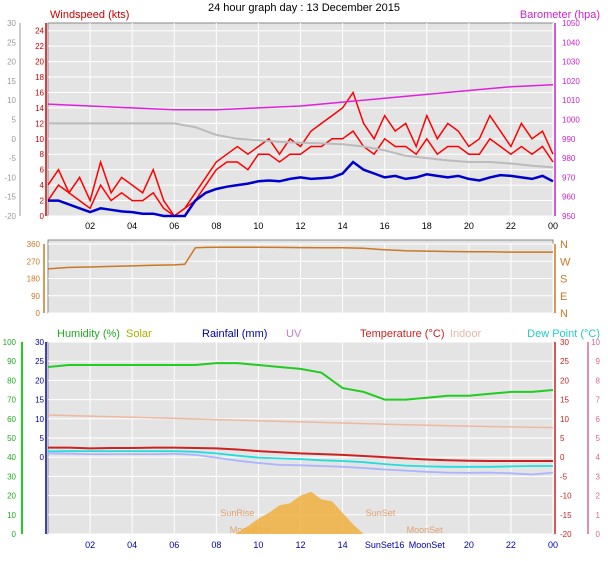 The image size is (608, 561). Describe the element at coordinates (90, 545) in the screenshot. I see `x-tick-label: 02` at that location.